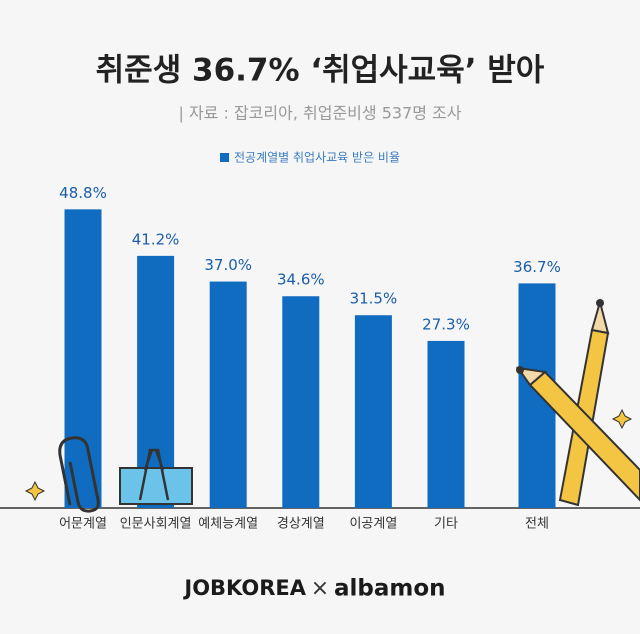 The image size is (640, 634). Describe the element at coordinates (374, 299) in the screenshot. I see `value-label: 31.5%` at that location.